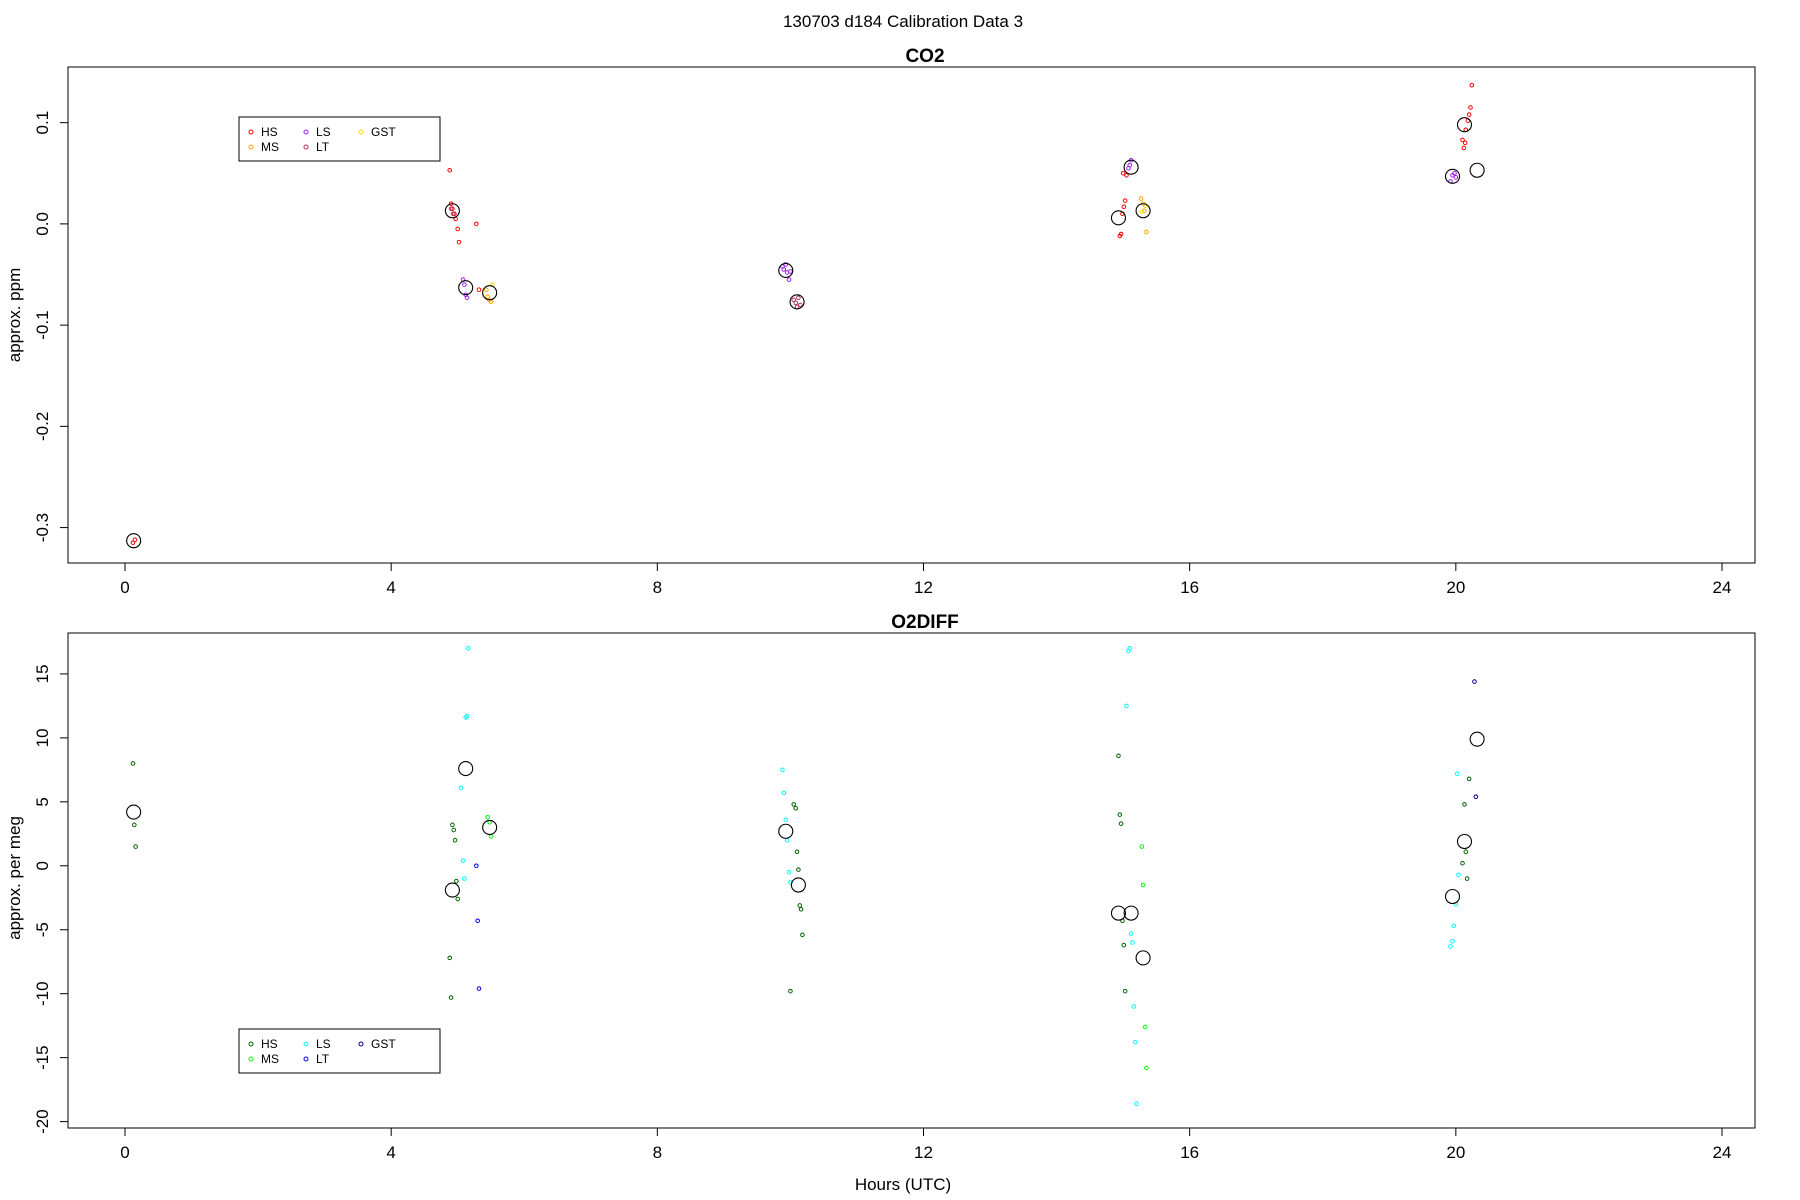 The height and width of the screenshot is (1200, 1800). Describe the element at coordinates (323, 1044) in the screenshot. I see `o2diff-legend-label: LS` at that location.